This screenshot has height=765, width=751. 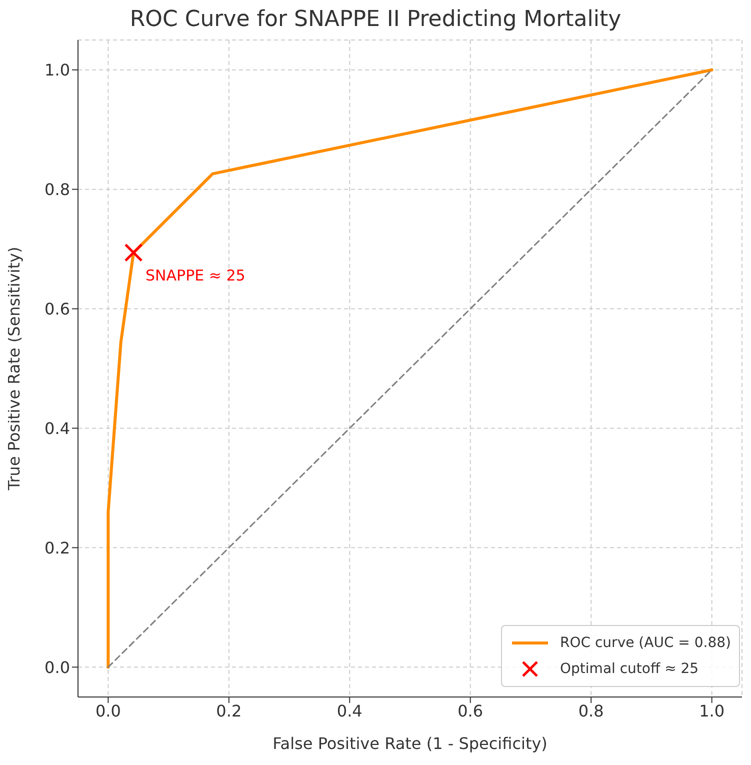 I want to click on x-tick-label: 0.6, so click(x=471, y=710).